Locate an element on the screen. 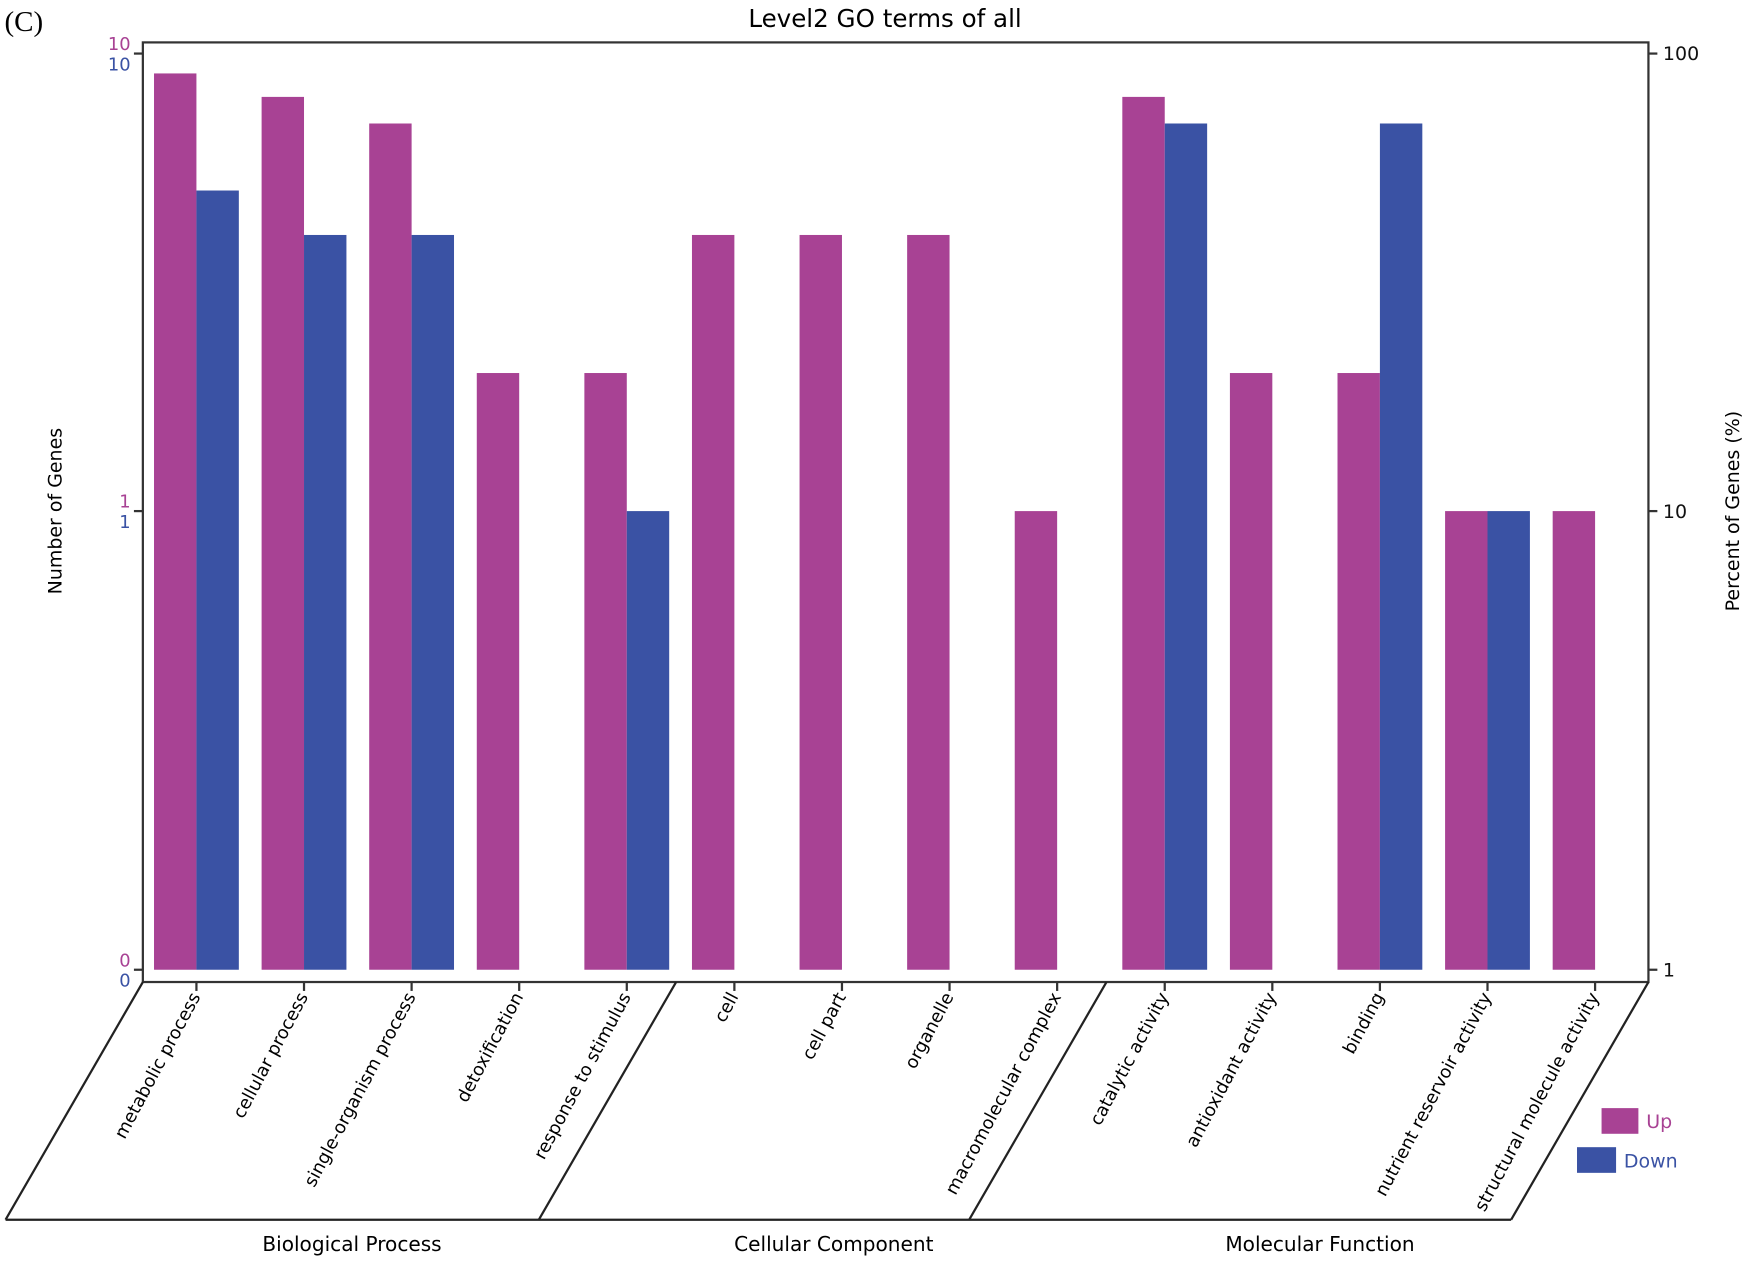 This screenshot has width=1750, height=1261. y2-tick-label: 1 is located at coordinates (1669, 970).